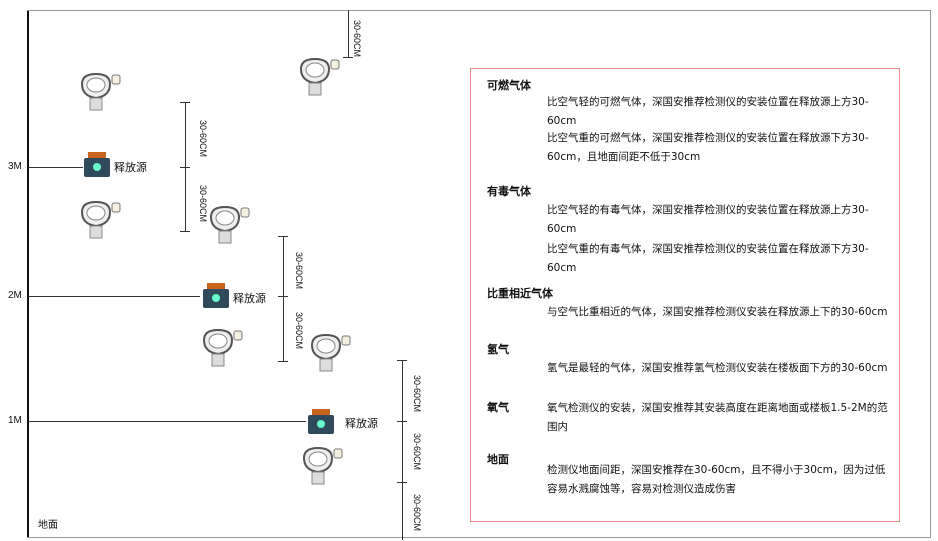  What do you see at coordinates (55, 167) in the screenshot?
I see `level-3m-line` at bounding box center [55, 167].